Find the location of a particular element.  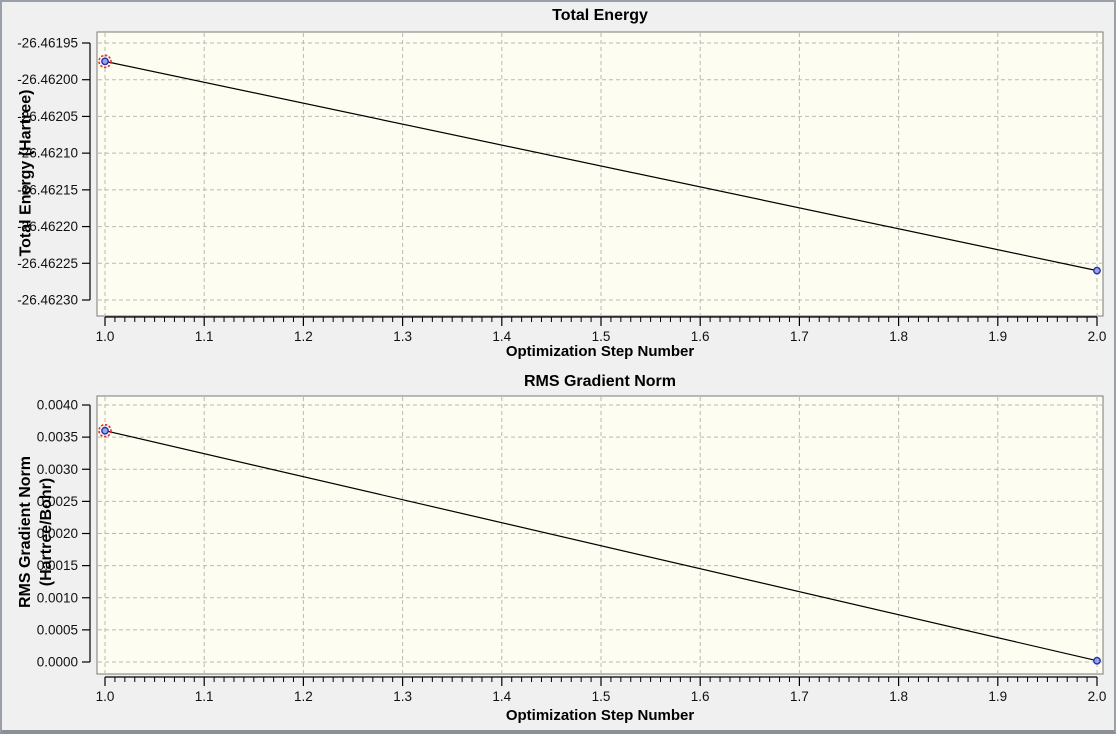

y-axis-tick-label: 0.0030 is located at coordinates (57, 469).